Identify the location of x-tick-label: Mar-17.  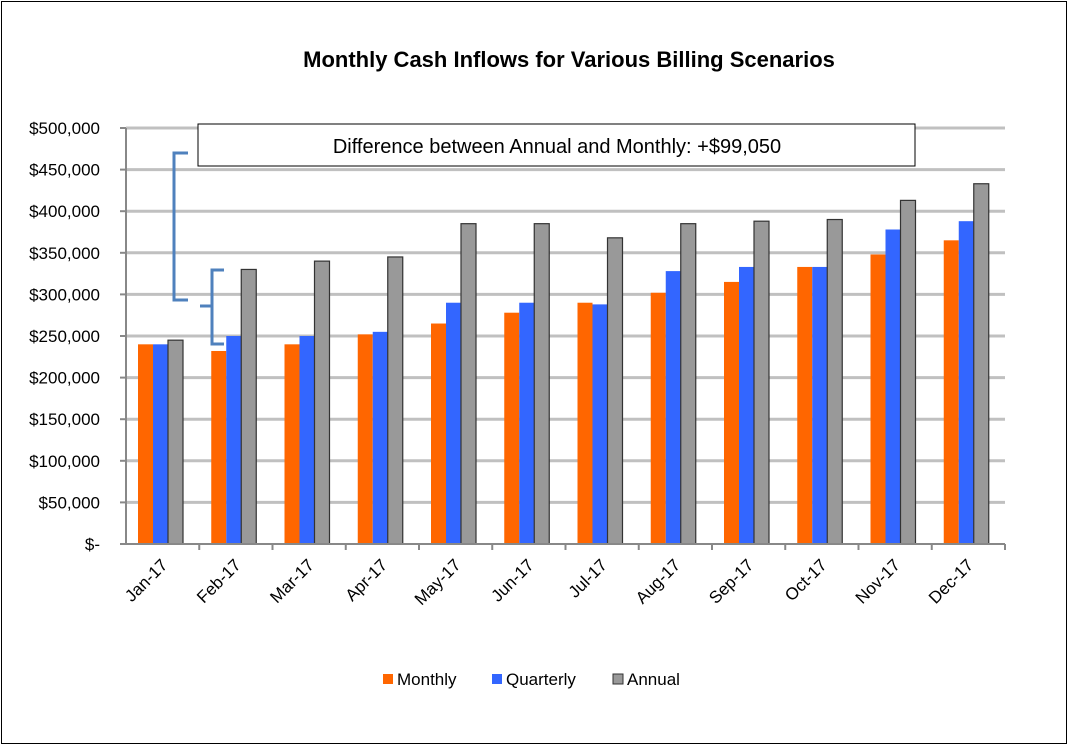
(292, 581).